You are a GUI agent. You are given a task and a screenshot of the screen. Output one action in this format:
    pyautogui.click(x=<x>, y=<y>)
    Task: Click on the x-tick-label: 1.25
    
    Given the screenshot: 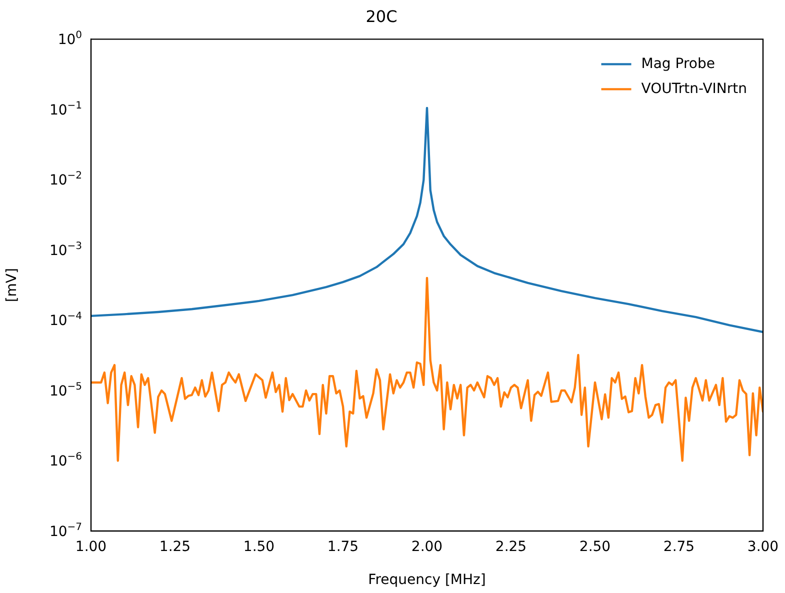 What is the action you would take?
    pyautogui.click(x=175, y=547)
    